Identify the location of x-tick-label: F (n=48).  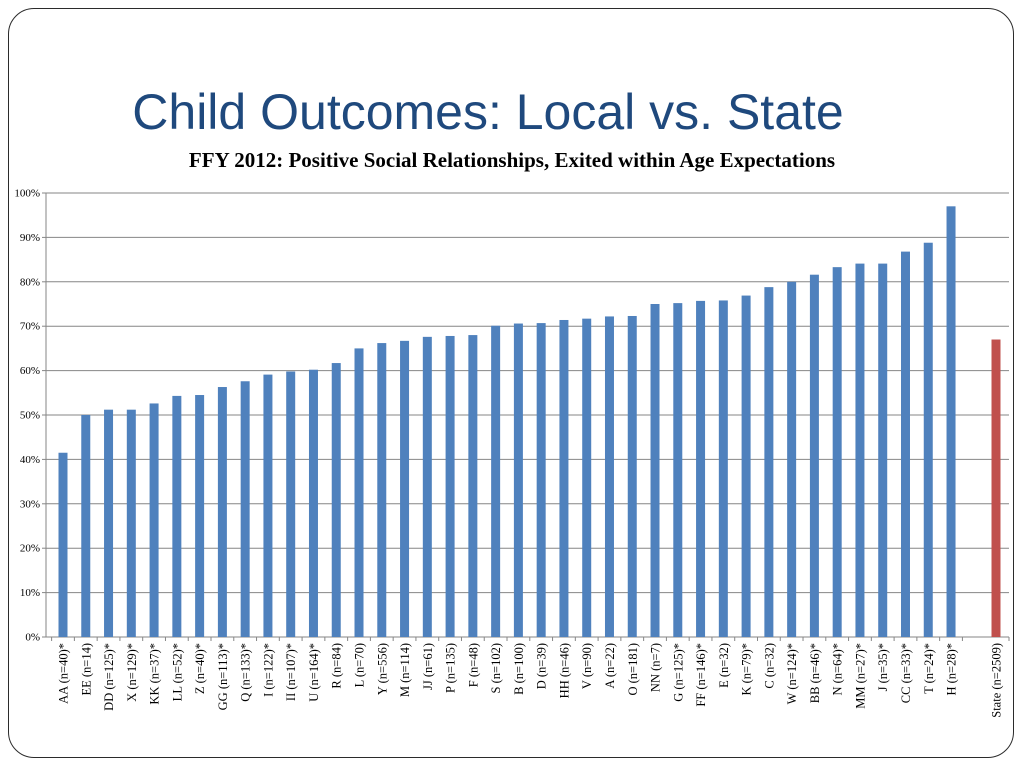
(473, 665).